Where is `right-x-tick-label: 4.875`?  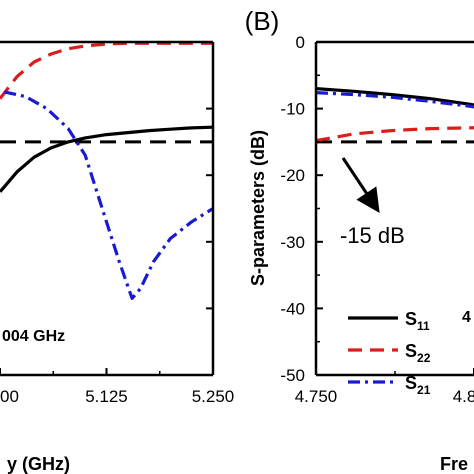 right-x-tick-label: 4.875 is located at coordinates (463, 396).